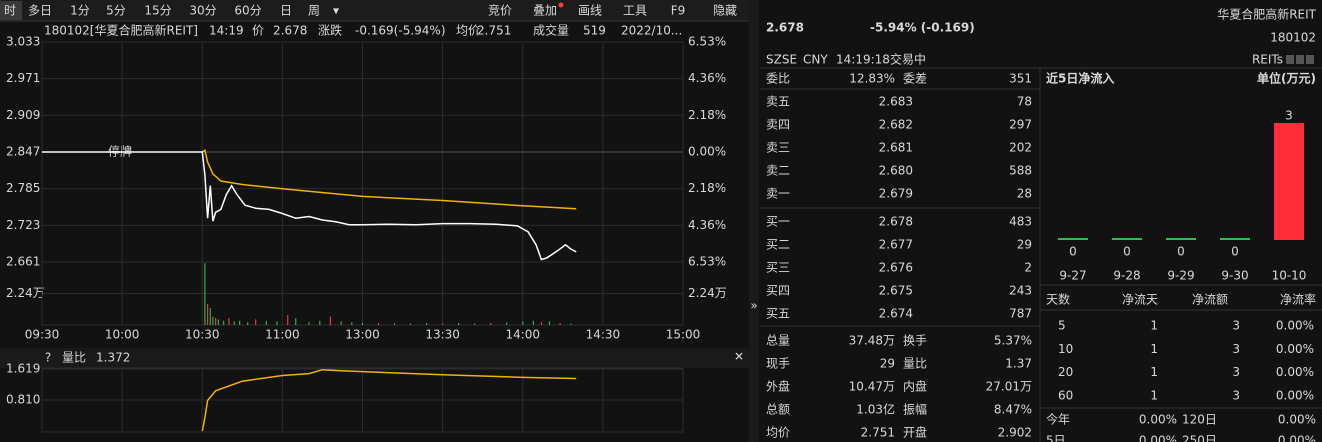  What do you see at coordinates (157, 11) in the screenshot?
I see `tab: 15分` at bounding box center [157, 11].